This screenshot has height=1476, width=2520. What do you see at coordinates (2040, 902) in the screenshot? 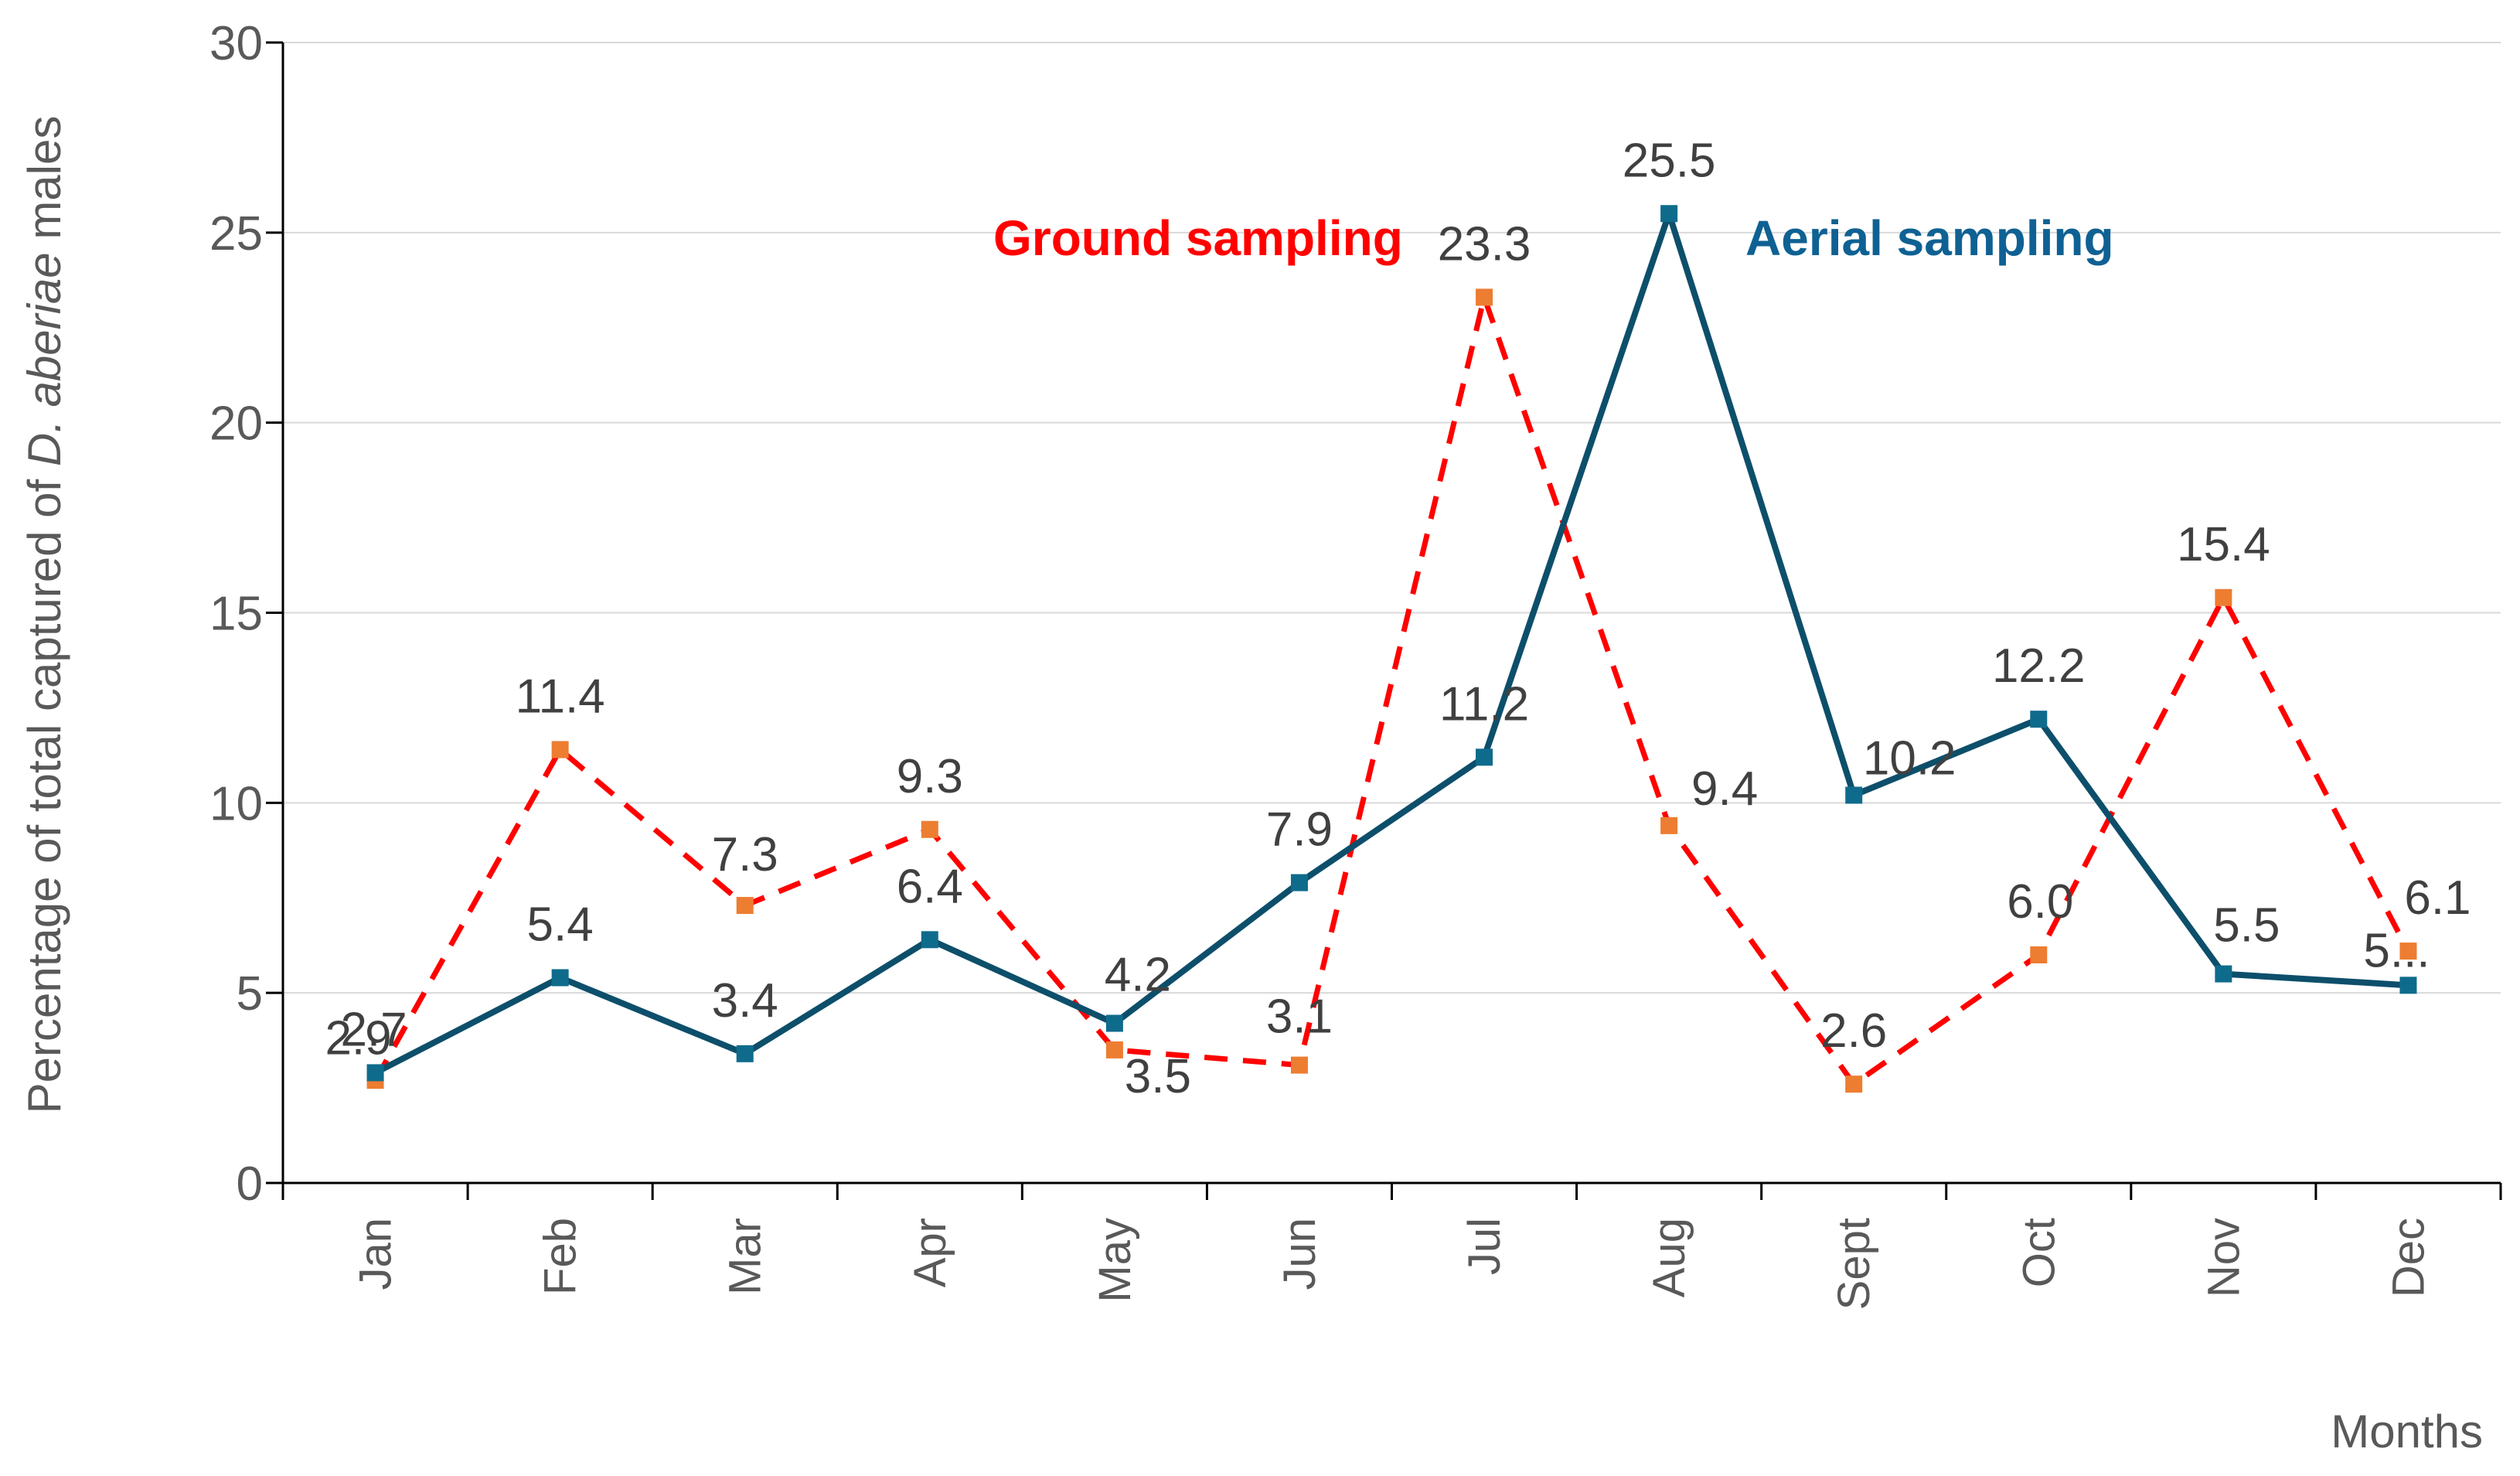
I see `data-label-ground-oct: 6.0` at bounding box center [2040, 902].